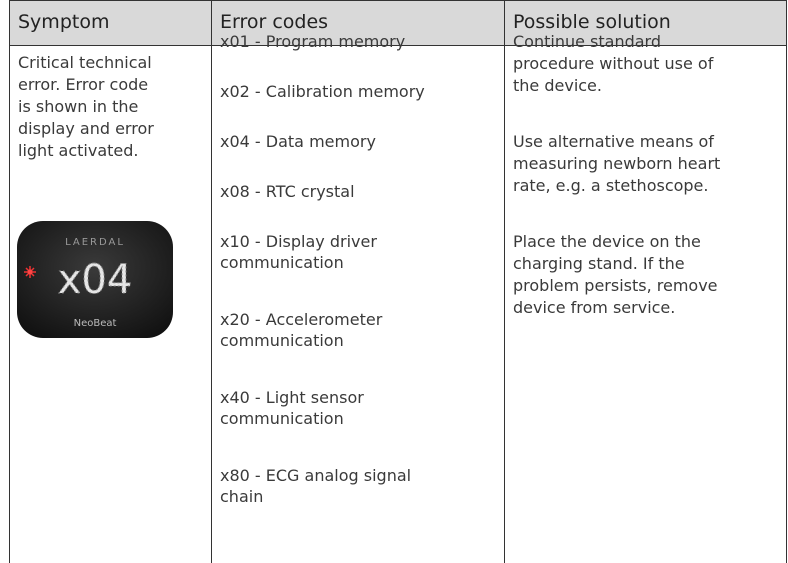 The height and width of the screenshot is (563, 788). What do you see at coordinates (298, 141) in the screenshot?
I see `cell-text: x04 - Data memory` at bounding box center [298, 141].